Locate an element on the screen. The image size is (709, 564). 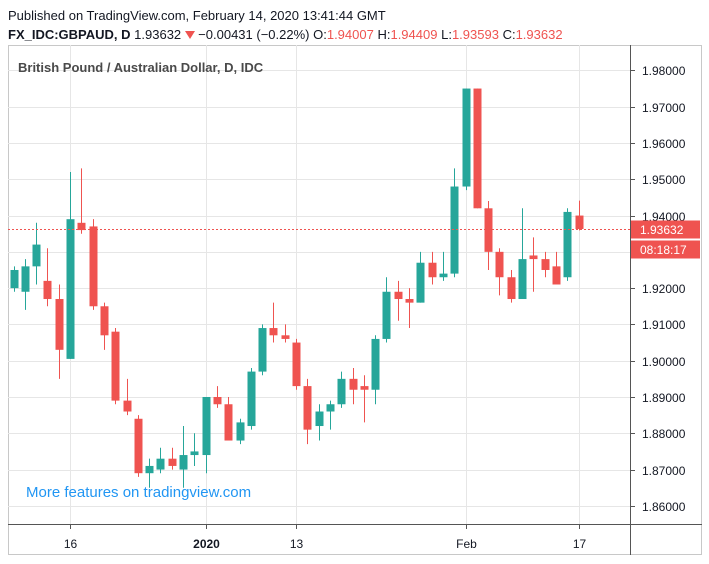
down-triangle-icon is located at coordinates (190, 35).